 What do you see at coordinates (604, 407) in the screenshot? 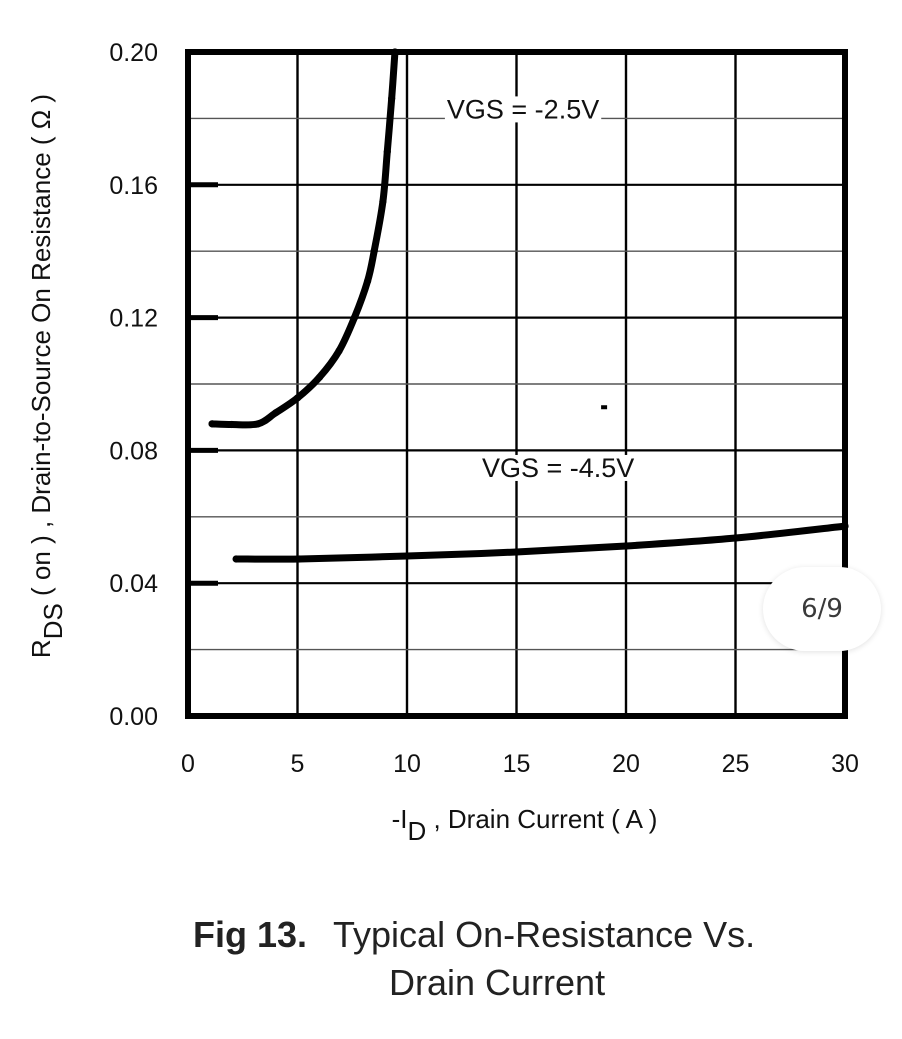
I see `stray-mark` at bounding box center [604, 407].